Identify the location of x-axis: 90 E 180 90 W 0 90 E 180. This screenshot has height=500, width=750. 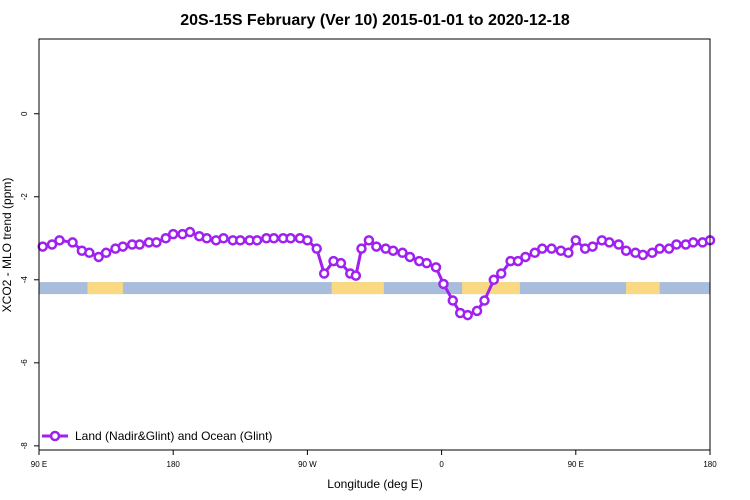
(374, 459).